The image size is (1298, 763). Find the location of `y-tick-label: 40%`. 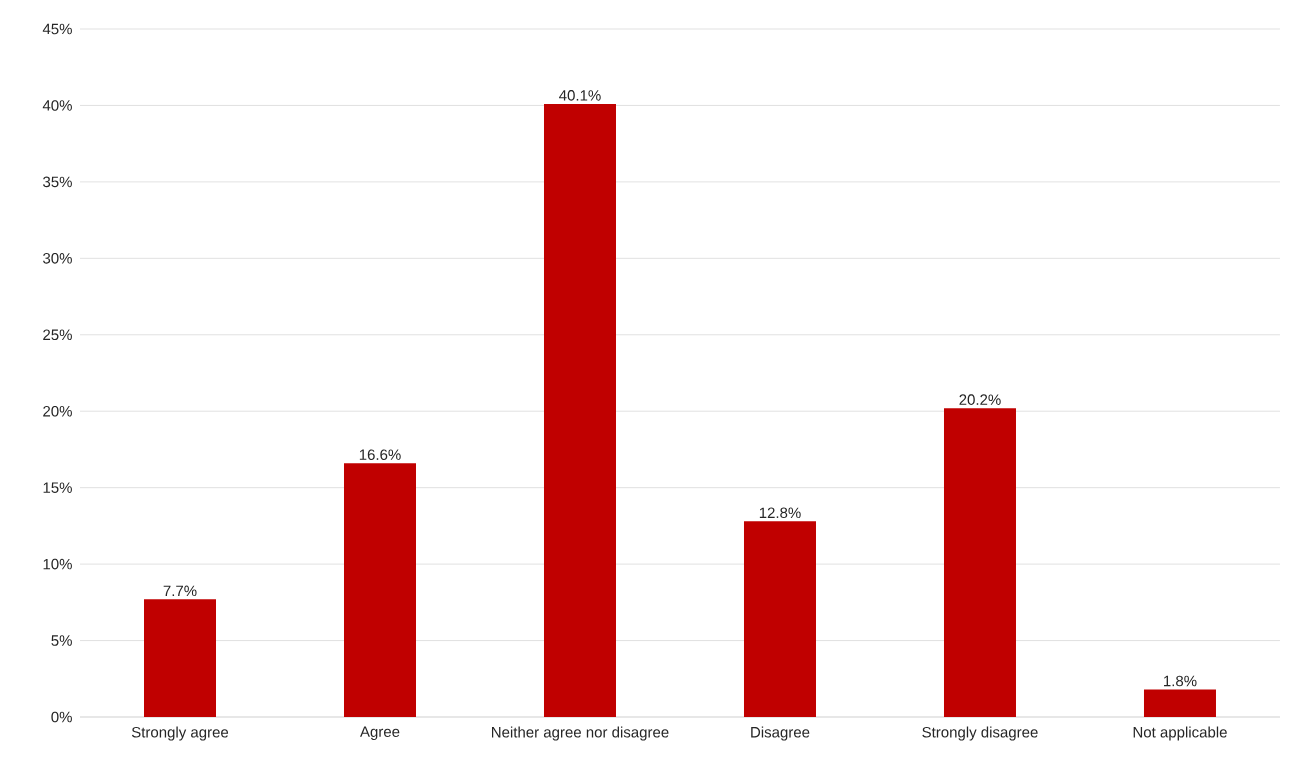

y-tick-label: 40% is located at coordinates (57, 105).